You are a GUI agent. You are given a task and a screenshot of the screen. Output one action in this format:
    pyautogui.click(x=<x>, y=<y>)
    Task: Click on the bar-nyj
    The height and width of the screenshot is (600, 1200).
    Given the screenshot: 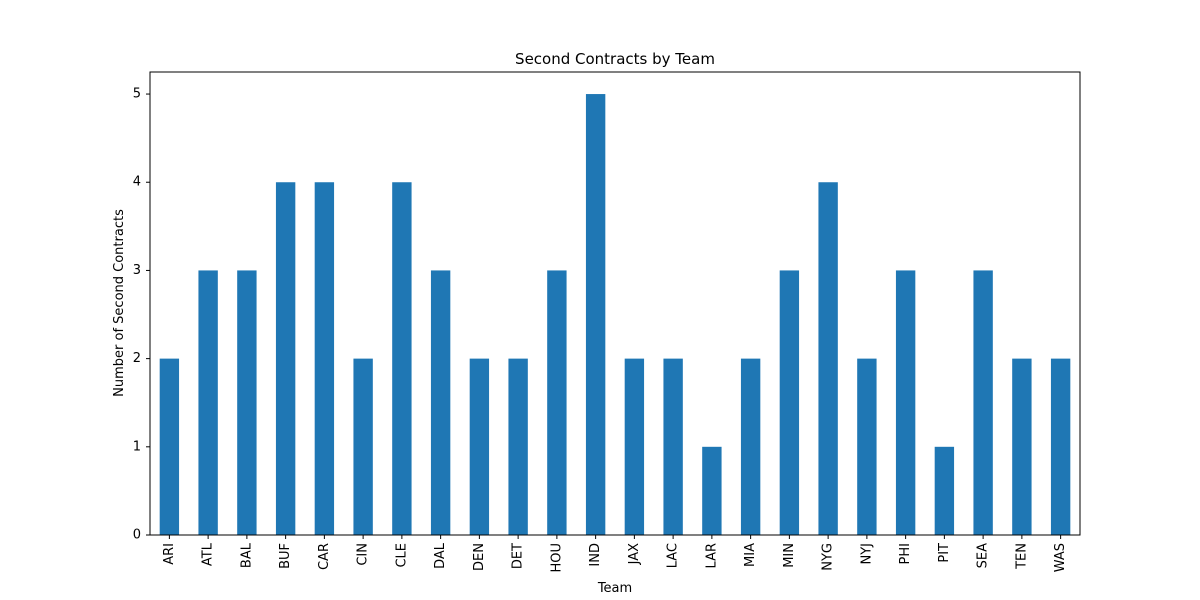 What is the action you would take?
    pyautogui.click(x=867, y=446)
    